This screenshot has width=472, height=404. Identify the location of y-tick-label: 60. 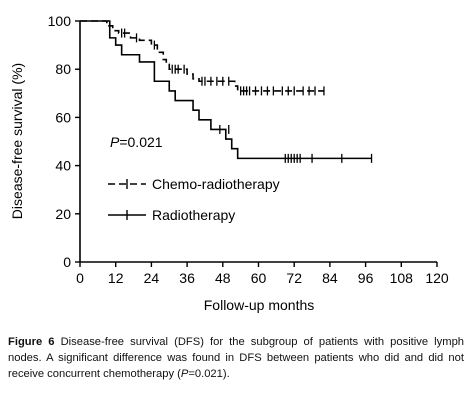
(63, 117).